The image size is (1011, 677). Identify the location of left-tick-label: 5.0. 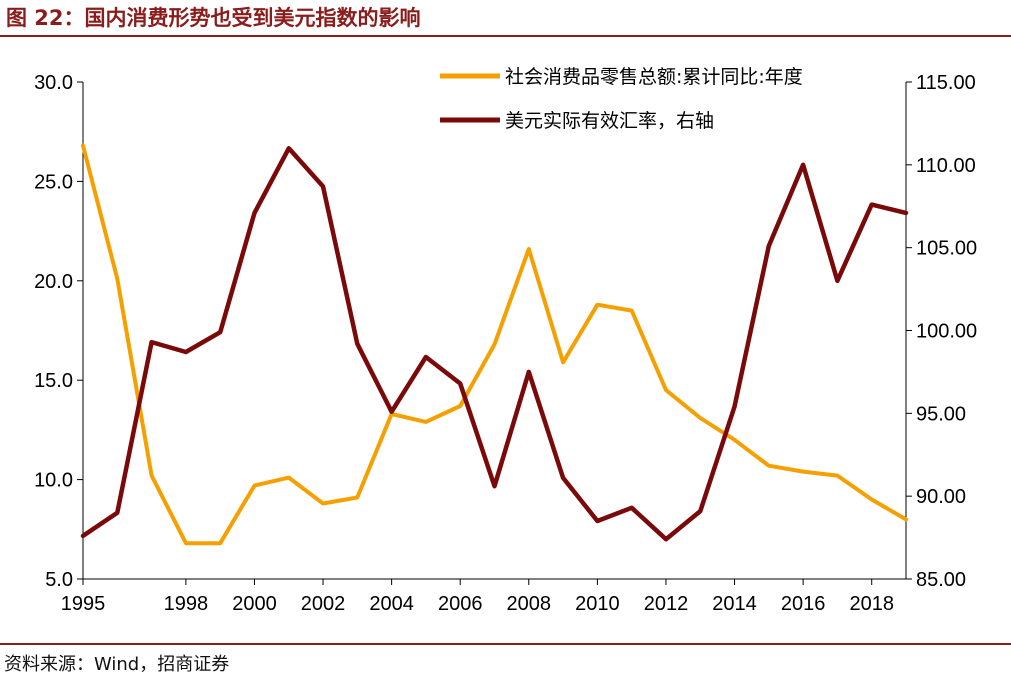
(59, 580).